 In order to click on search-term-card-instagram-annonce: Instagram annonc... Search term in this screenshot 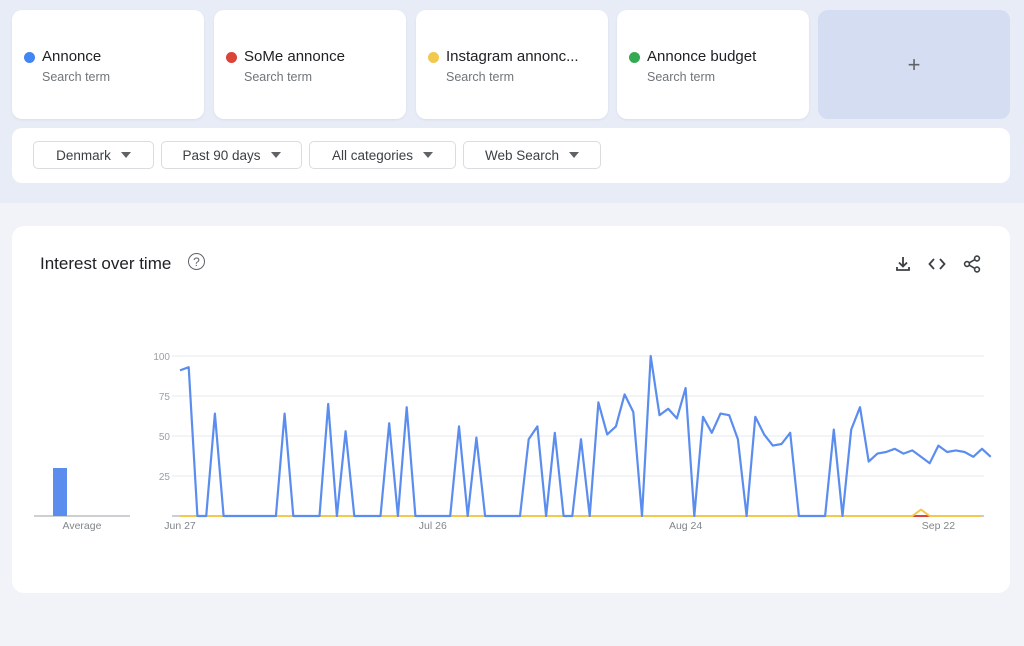, I will do `click(512, 64)`.